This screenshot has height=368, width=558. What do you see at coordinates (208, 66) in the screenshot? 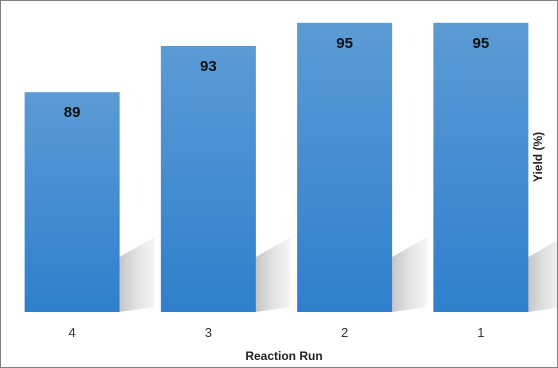
I see `data-label-run-3: 93` at bounding box center [208, 66].